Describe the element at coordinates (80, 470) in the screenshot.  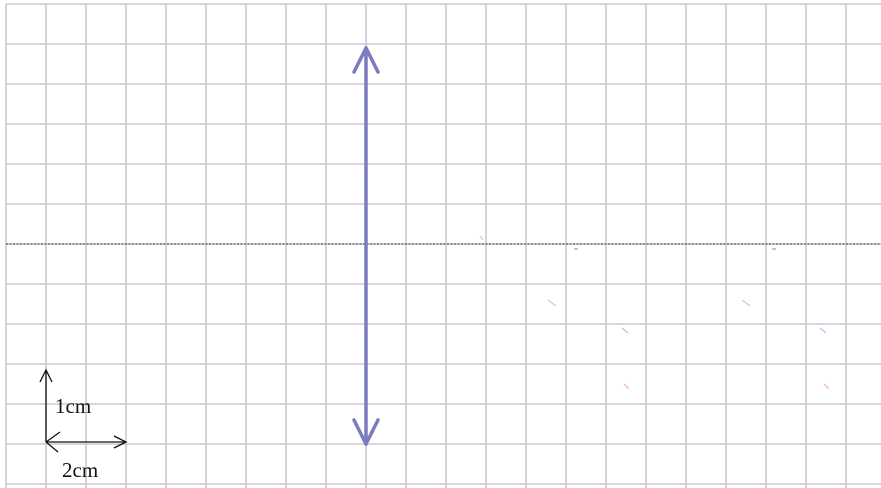
I see `scale-horizontal-label: 2cm` at that location.